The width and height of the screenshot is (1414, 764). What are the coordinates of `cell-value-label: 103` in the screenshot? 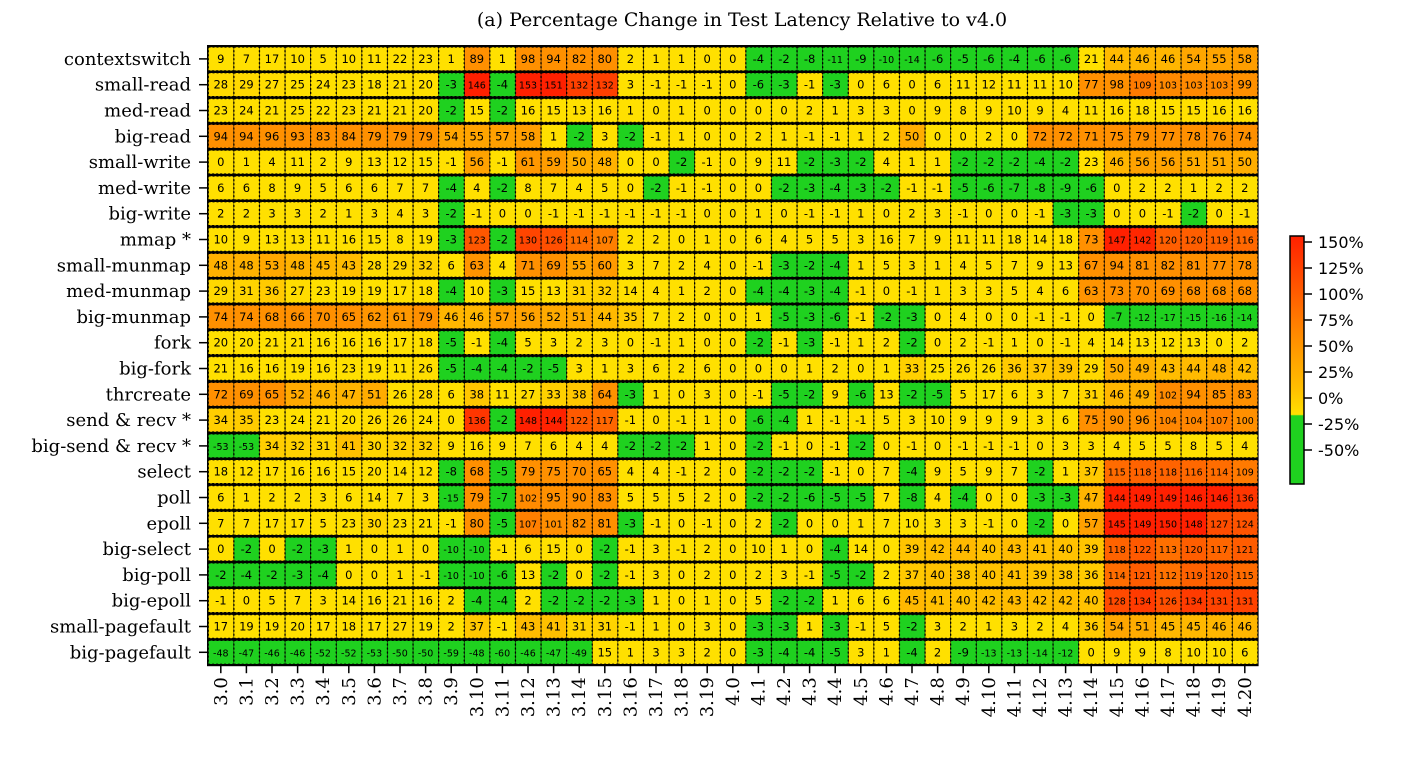 It's located at (1219, 86).